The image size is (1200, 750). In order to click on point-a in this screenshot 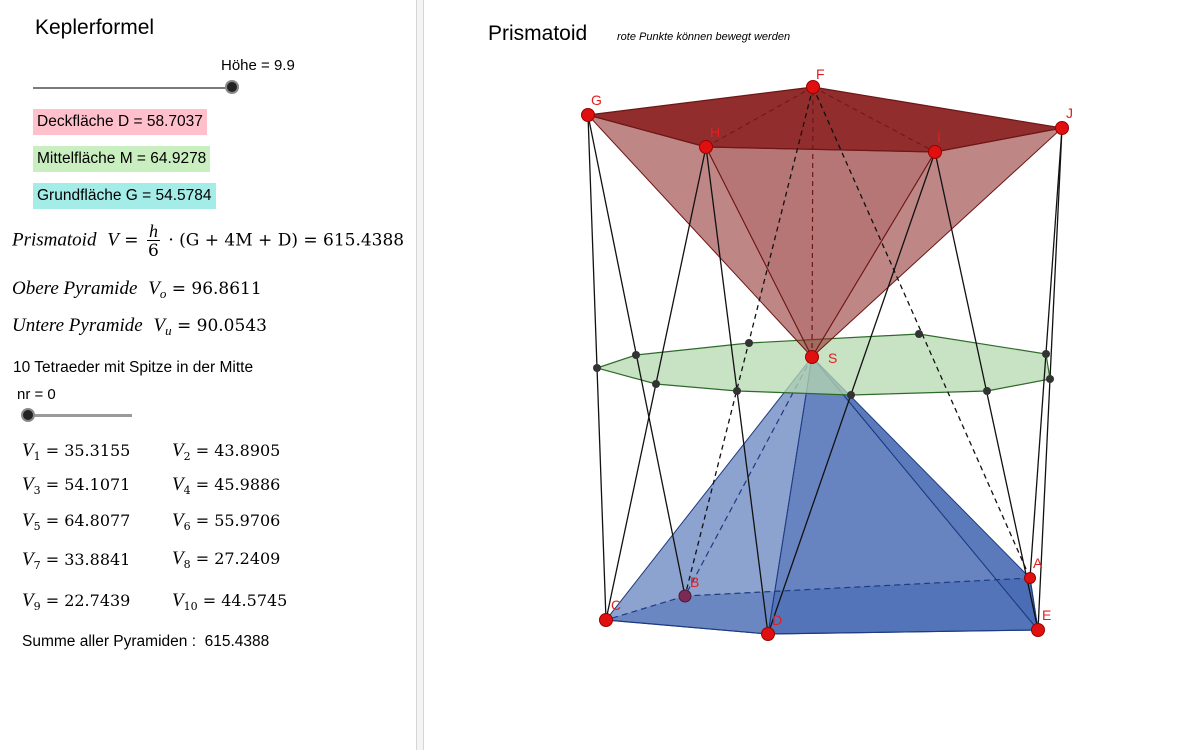, I will do `click(1030, 578)`.